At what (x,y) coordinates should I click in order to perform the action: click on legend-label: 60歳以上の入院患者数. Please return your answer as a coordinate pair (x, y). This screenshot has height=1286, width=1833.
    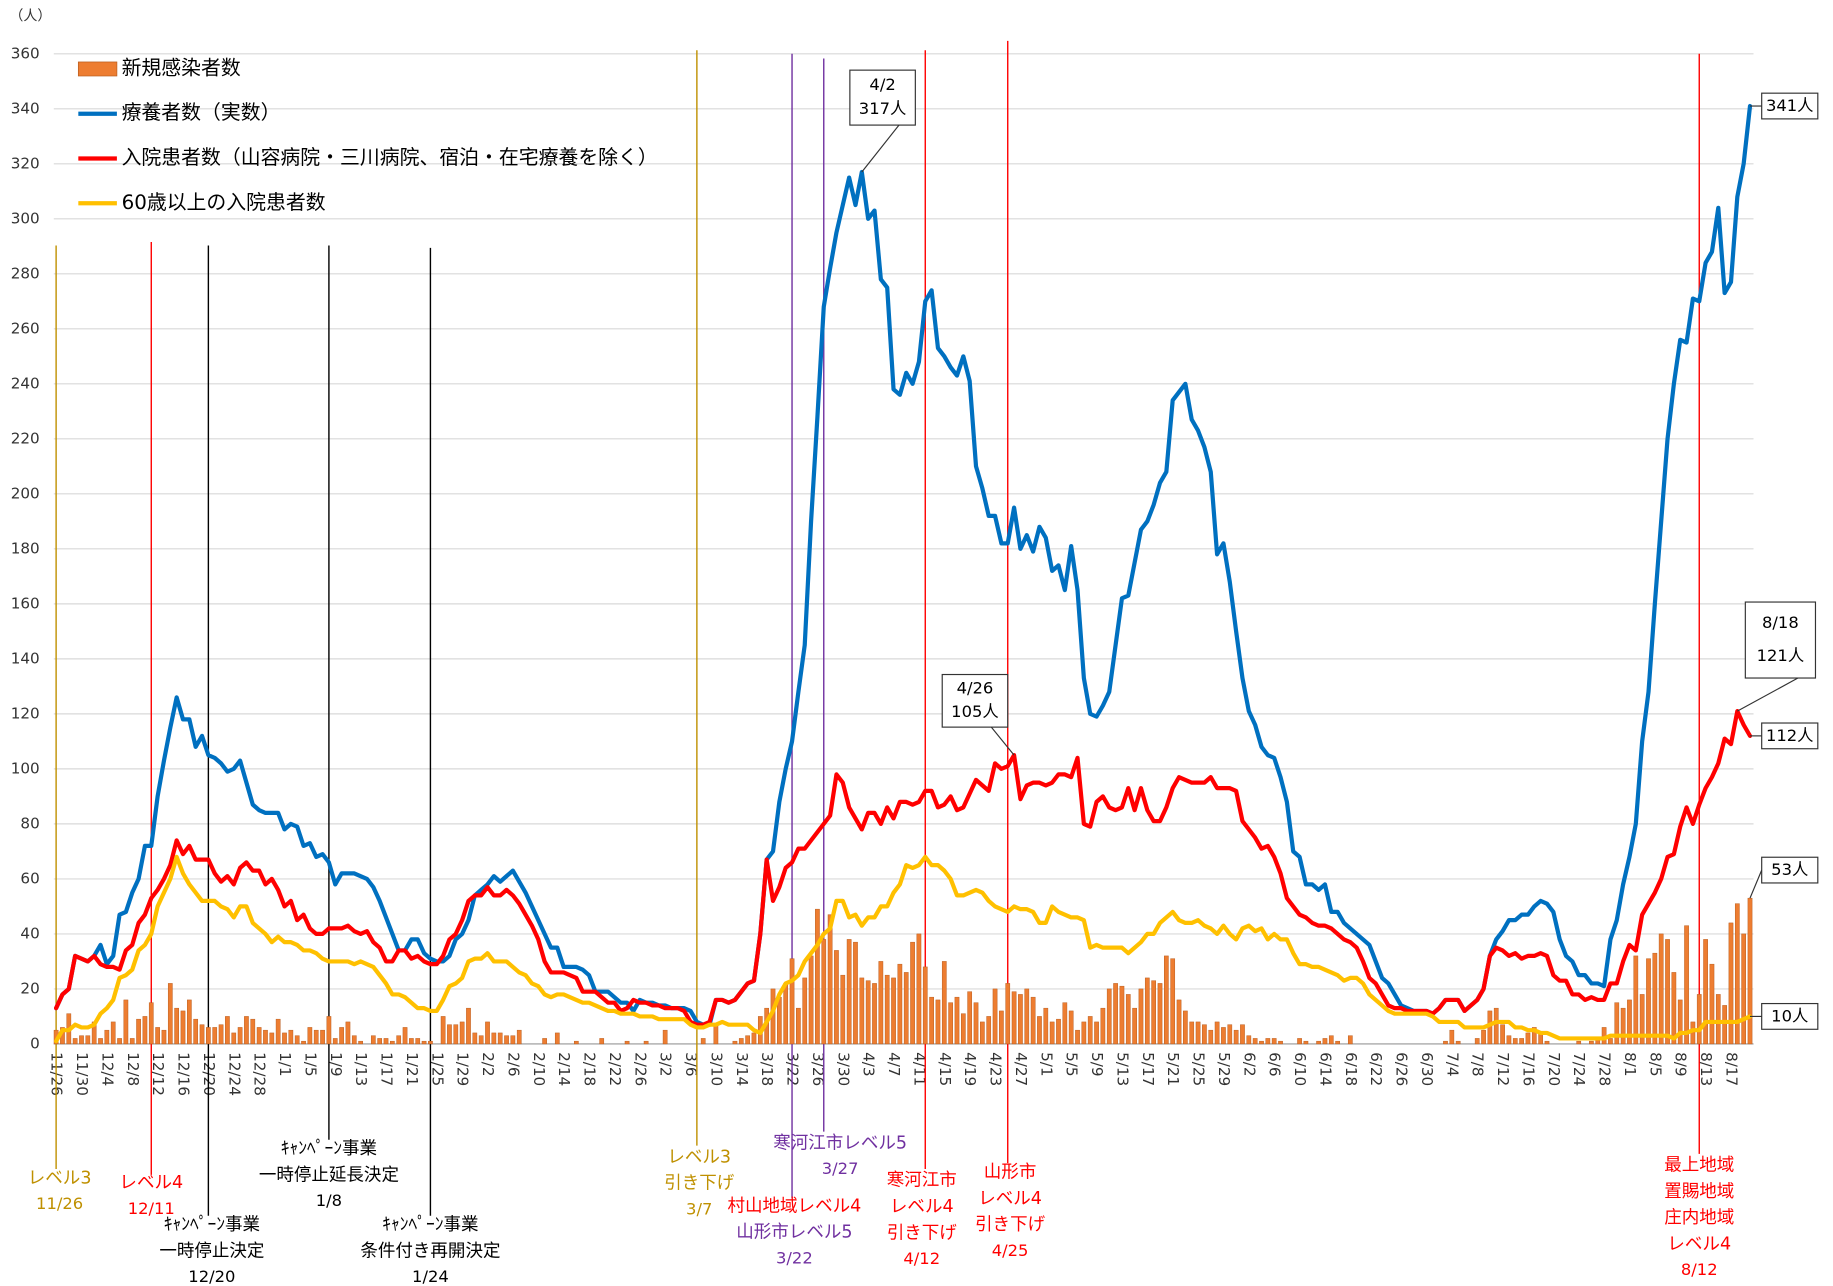
    Looking at the image, I should click on (224, 202).